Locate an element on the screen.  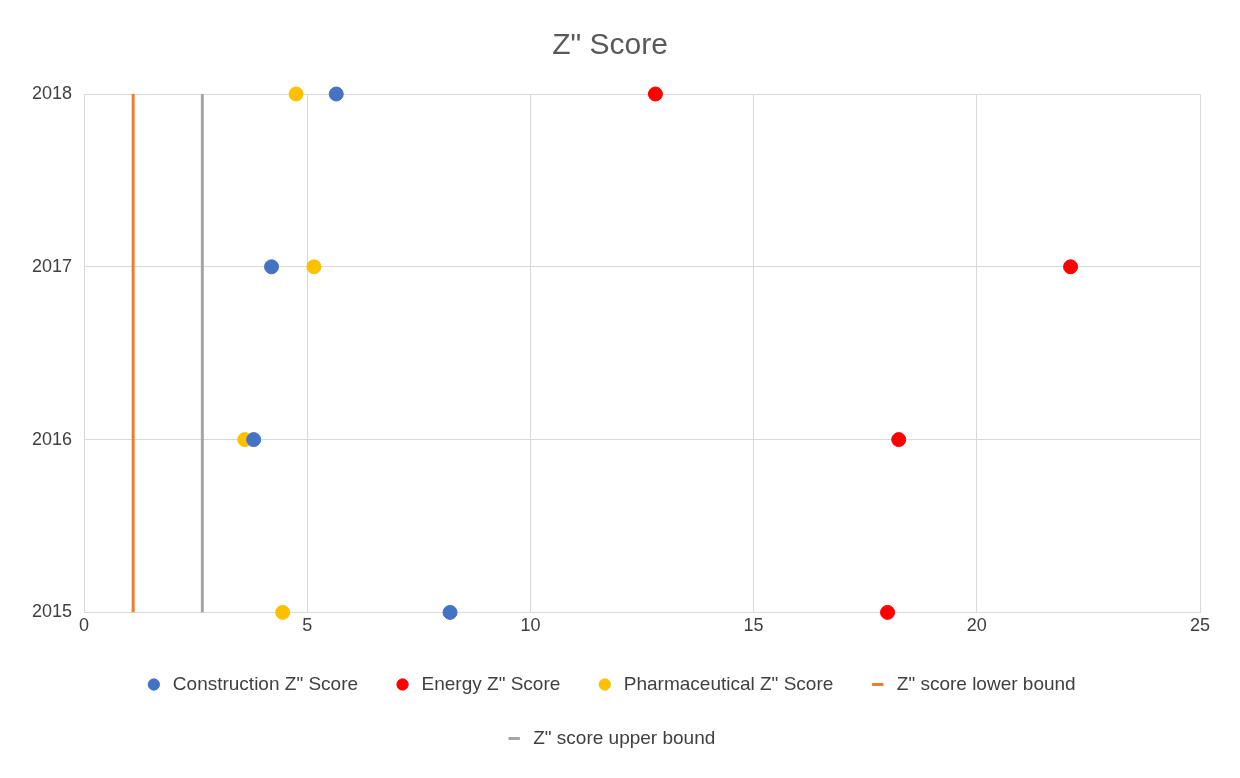
legend-label: Construction Z" Score is located at coordinates (265, 683).